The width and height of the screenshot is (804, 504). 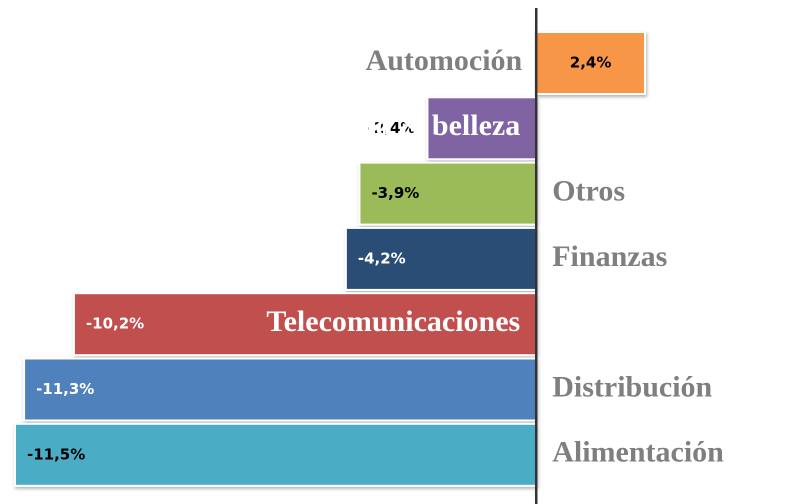 What do you see at coordinates (56, 454) in the screenshot?
I see `value-label: -11,5%` at bounding box center [56, 454].